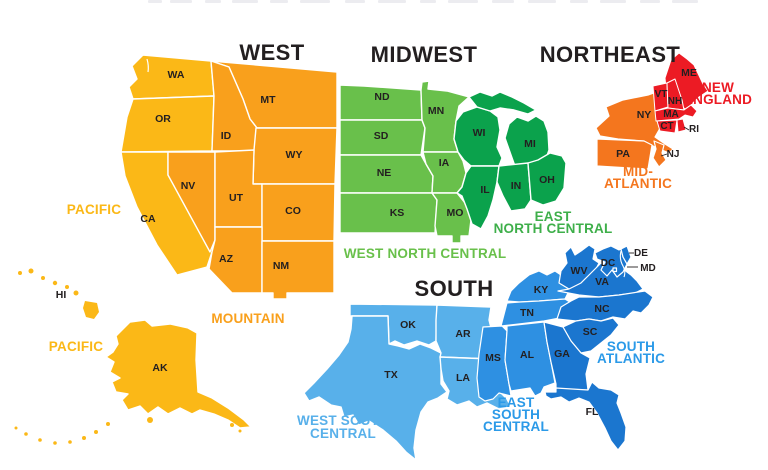 The height and width of the screenshot is (470, 768). I want to click on state-shape-oh, so click(547, 179).